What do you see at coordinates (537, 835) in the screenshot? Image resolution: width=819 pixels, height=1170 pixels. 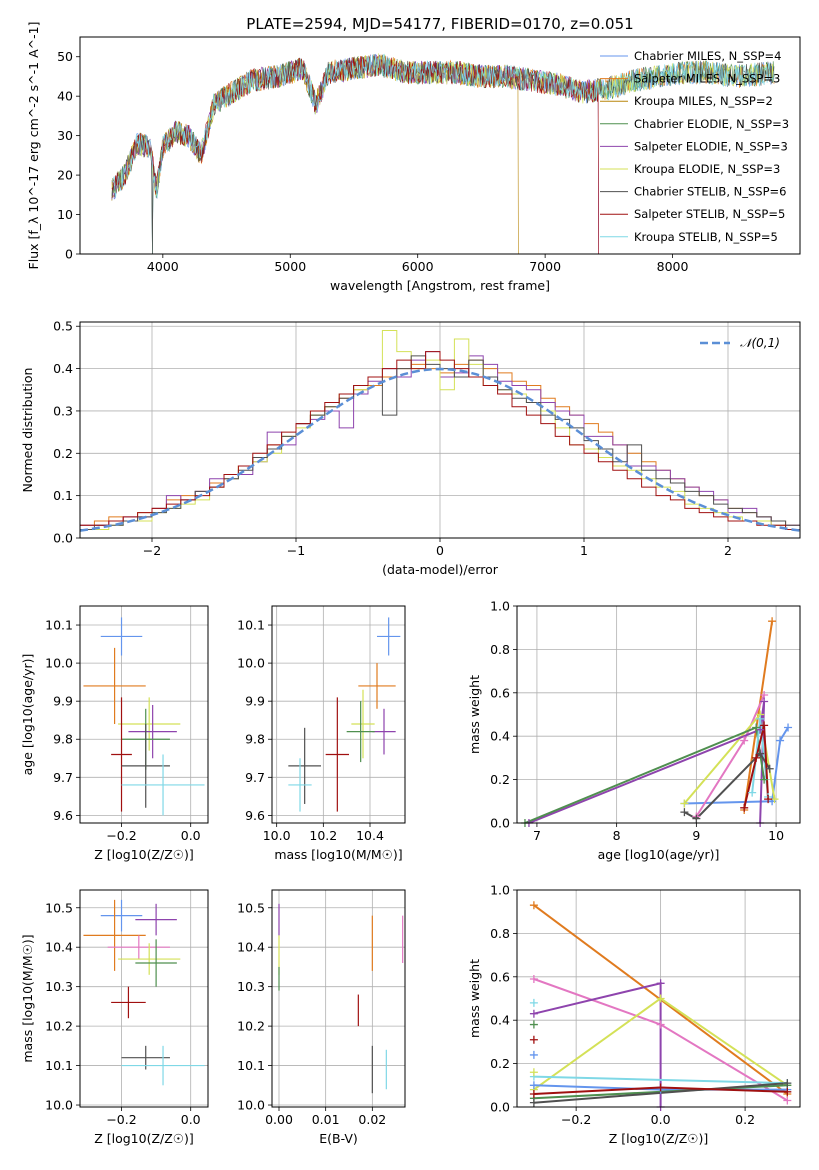 I see `x-tick-label: 7` at bounding box center [537, 835].